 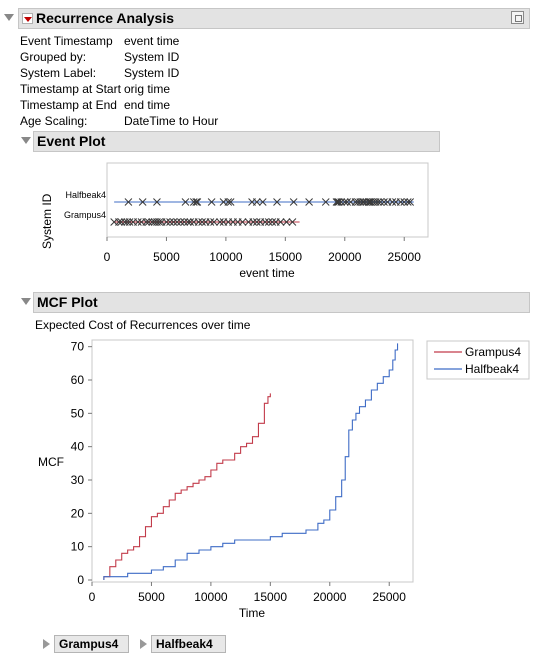 What do you see at coordinates (53, 57) in the screenshot?
I see `info-key: Grouped by:` at bounding box center [53, 57].